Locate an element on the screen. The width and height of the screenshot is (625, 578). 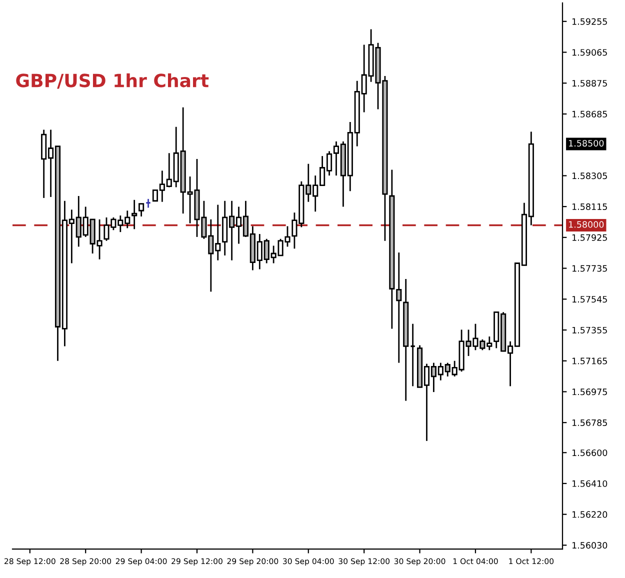
y-tick-label: 1.58115 is located at coordinates (589, 206).